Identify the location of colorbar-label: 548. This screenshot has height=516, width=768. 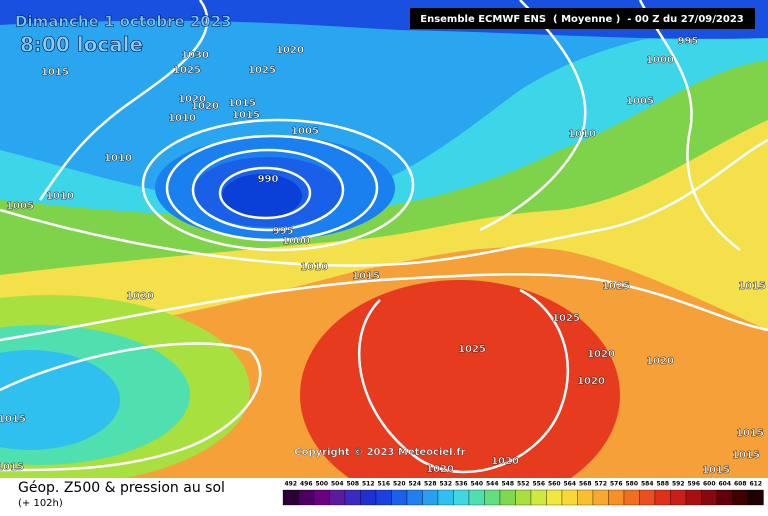
(507, 484).